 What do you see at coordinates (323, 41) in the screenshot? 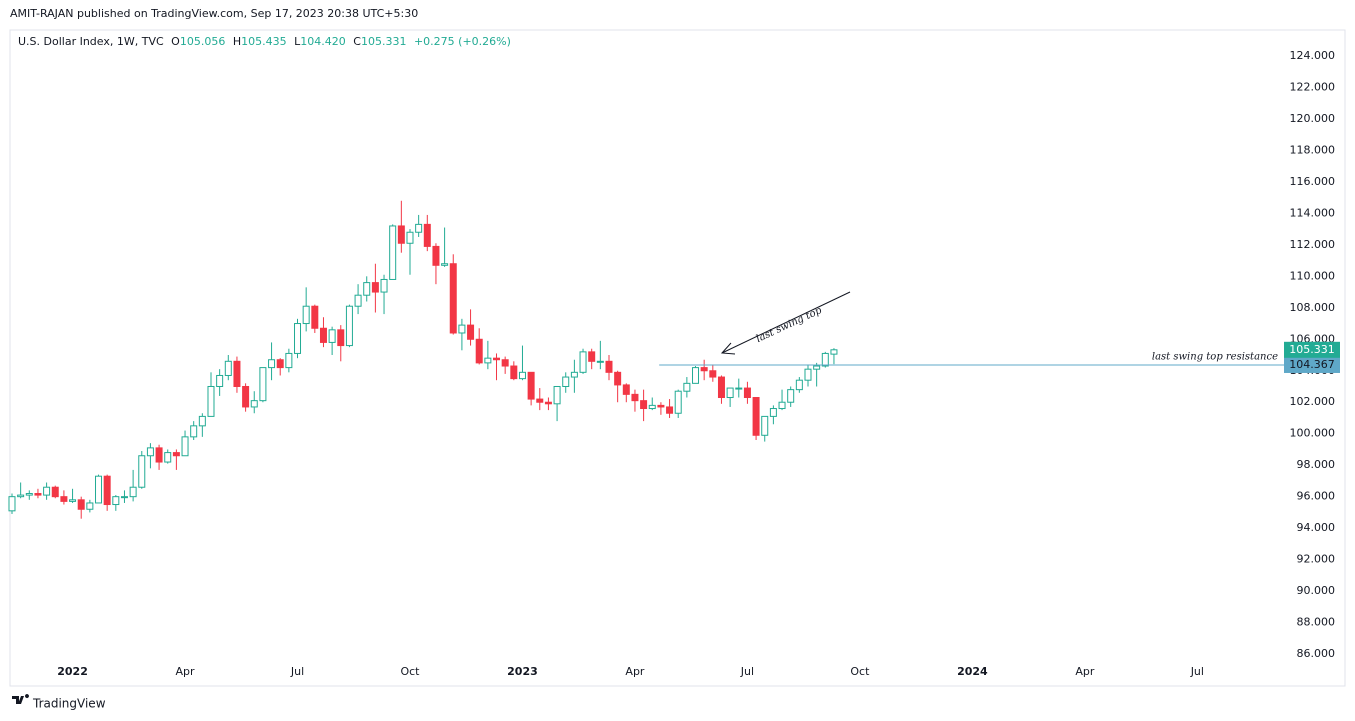
I see `legend-value: 104.420` at bounding box center [323, 41].